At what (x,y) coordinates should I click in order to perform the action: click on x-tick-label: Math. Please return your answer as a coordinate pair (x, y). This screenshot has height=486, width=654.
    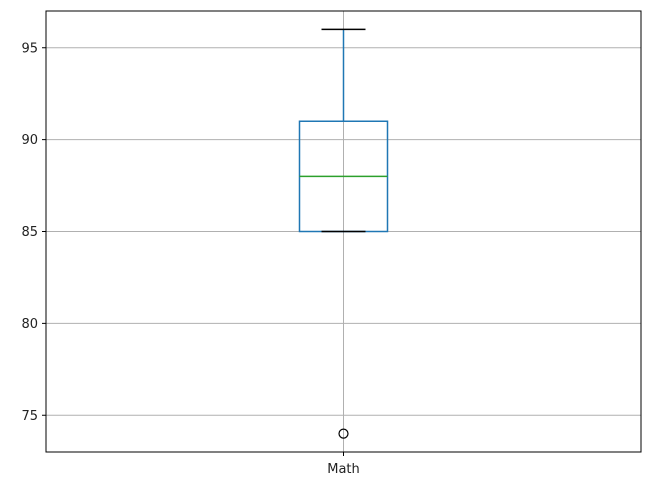
    Looking at the image, I should click on (343, 469).